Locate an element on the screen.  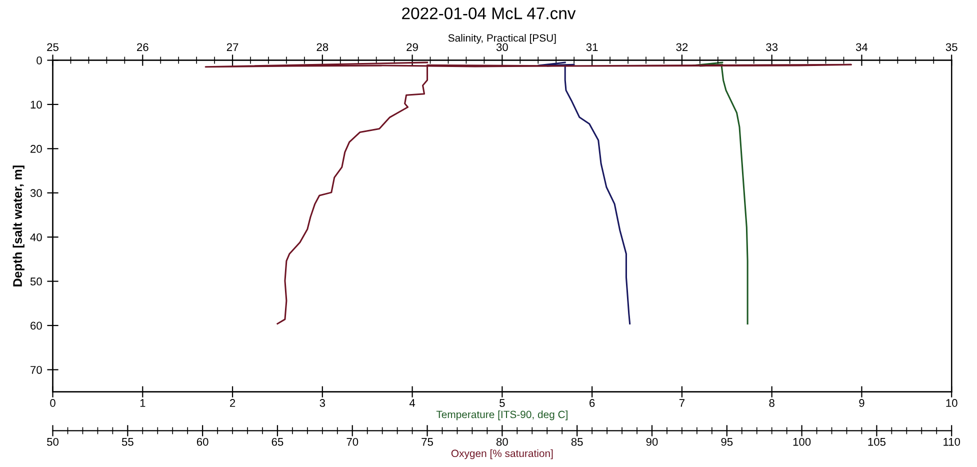
x-tick-label: 60 is located at coordinates (202, 442).